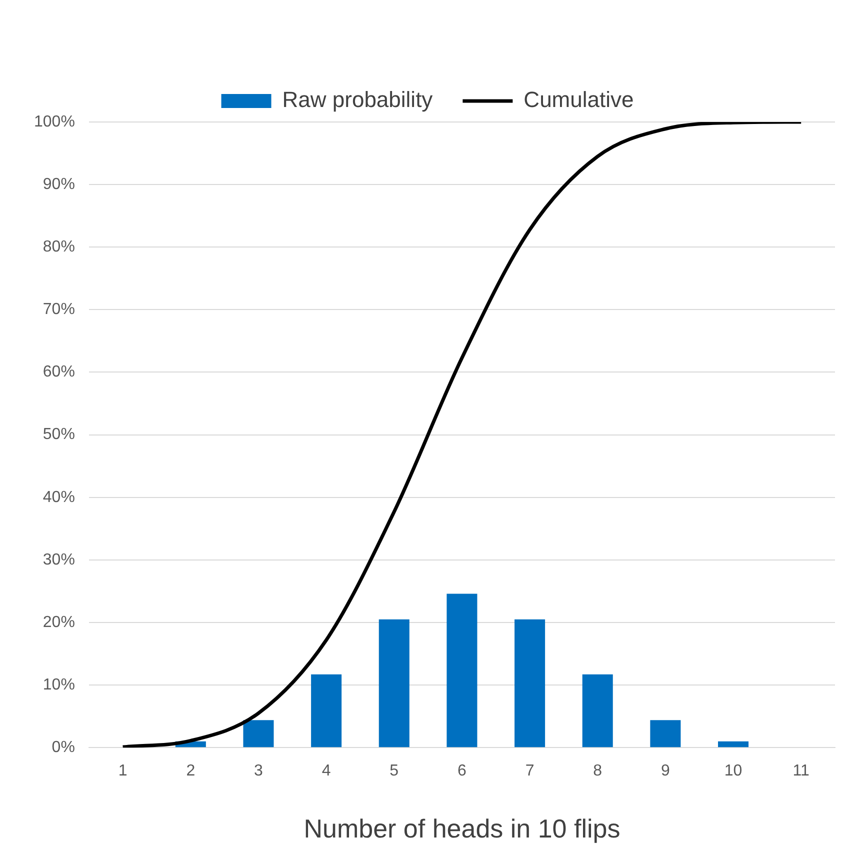 Image resolution: width=850 pixels, height=860 pixels. Describe the element at coordinates (326, 771) in the screenshot. I see `x-tick-label: 4` at that location.